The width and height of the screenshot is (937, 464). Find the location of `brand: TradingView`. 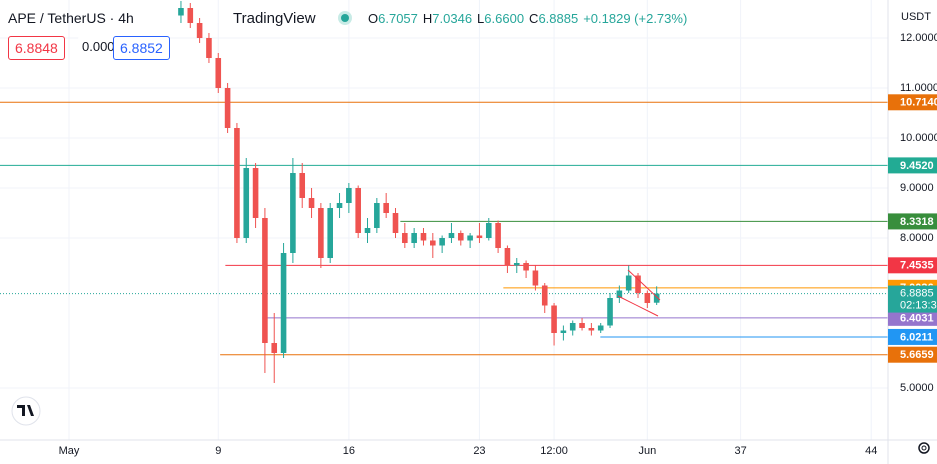

brand: TradingView is located at coordinates (274, 18).